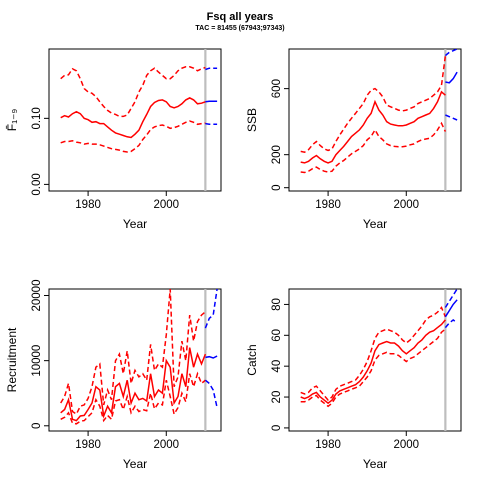  I want to click on ssb-ytick-label: 600, so click(277, 88).